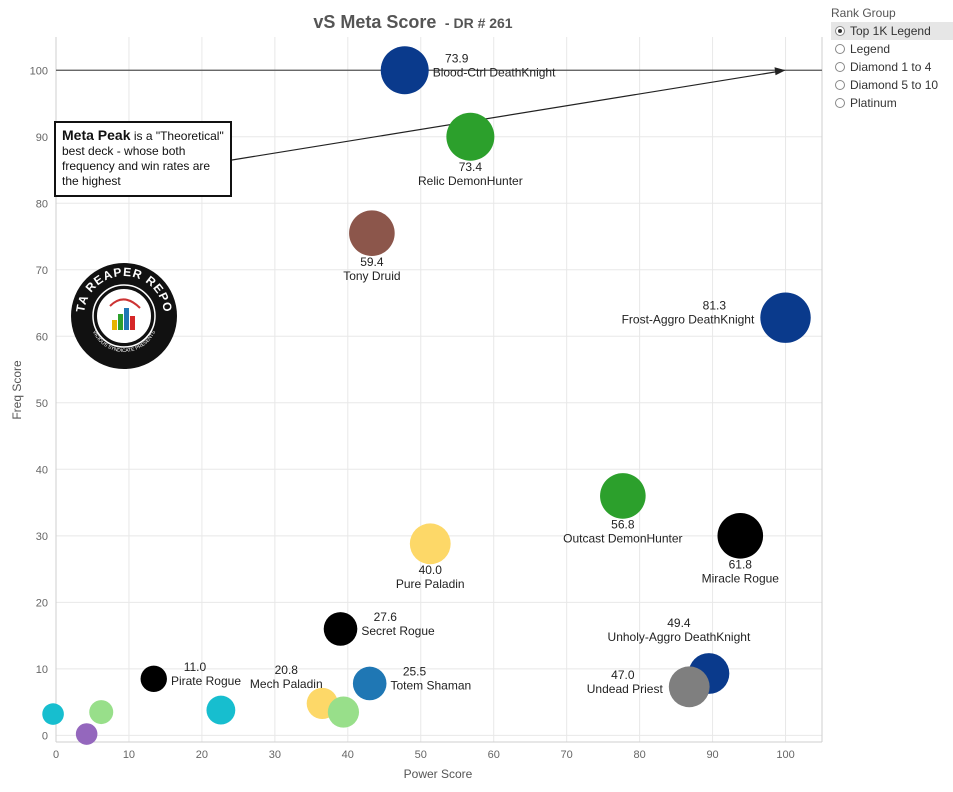  What do you see at coordinates (438, 774) in the screenshot?
I see `x-axis-label: Power Score` at bounding box center [438, 774].